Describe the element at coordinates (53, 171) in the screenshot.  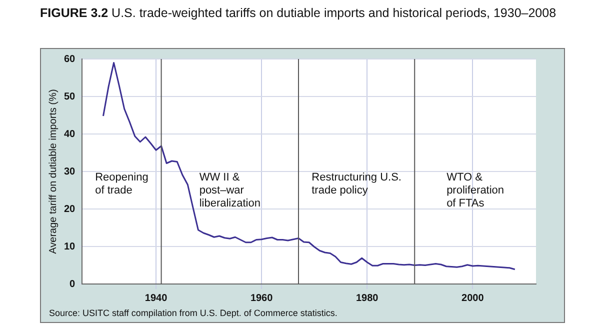
I see `y-axis-title: Average tariff on dutiable imports (%)` at that location.